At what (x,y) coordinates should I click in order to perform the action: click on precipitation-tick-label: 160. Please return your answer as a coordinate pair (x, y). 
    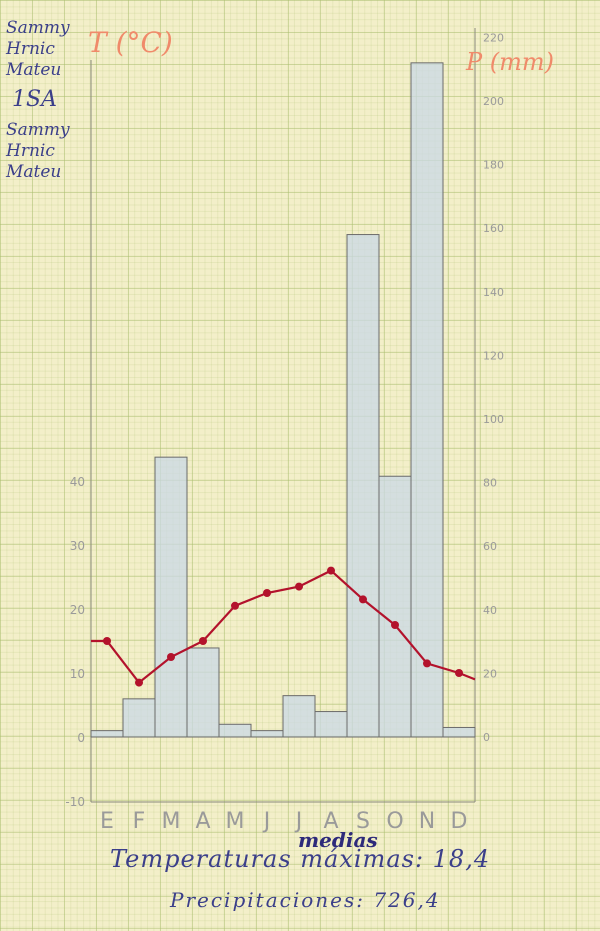
    Looking at the image, I should click on (493, 228).